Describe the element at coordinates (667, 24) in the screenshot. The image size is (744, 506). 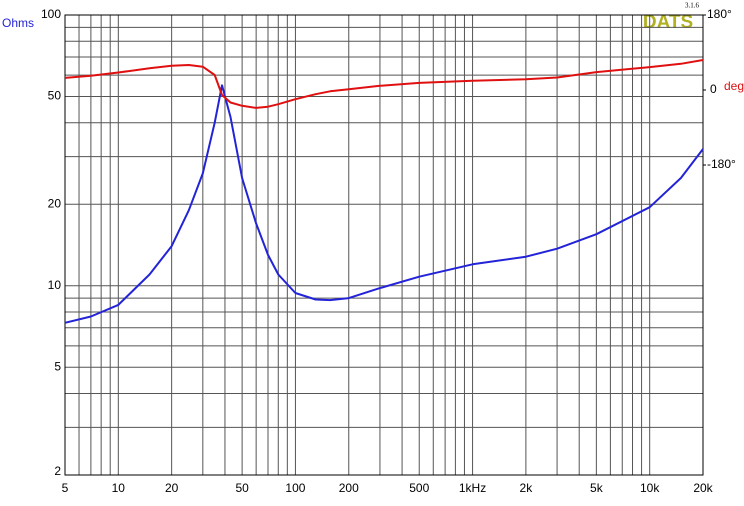
I see `badge-bg` at that location.